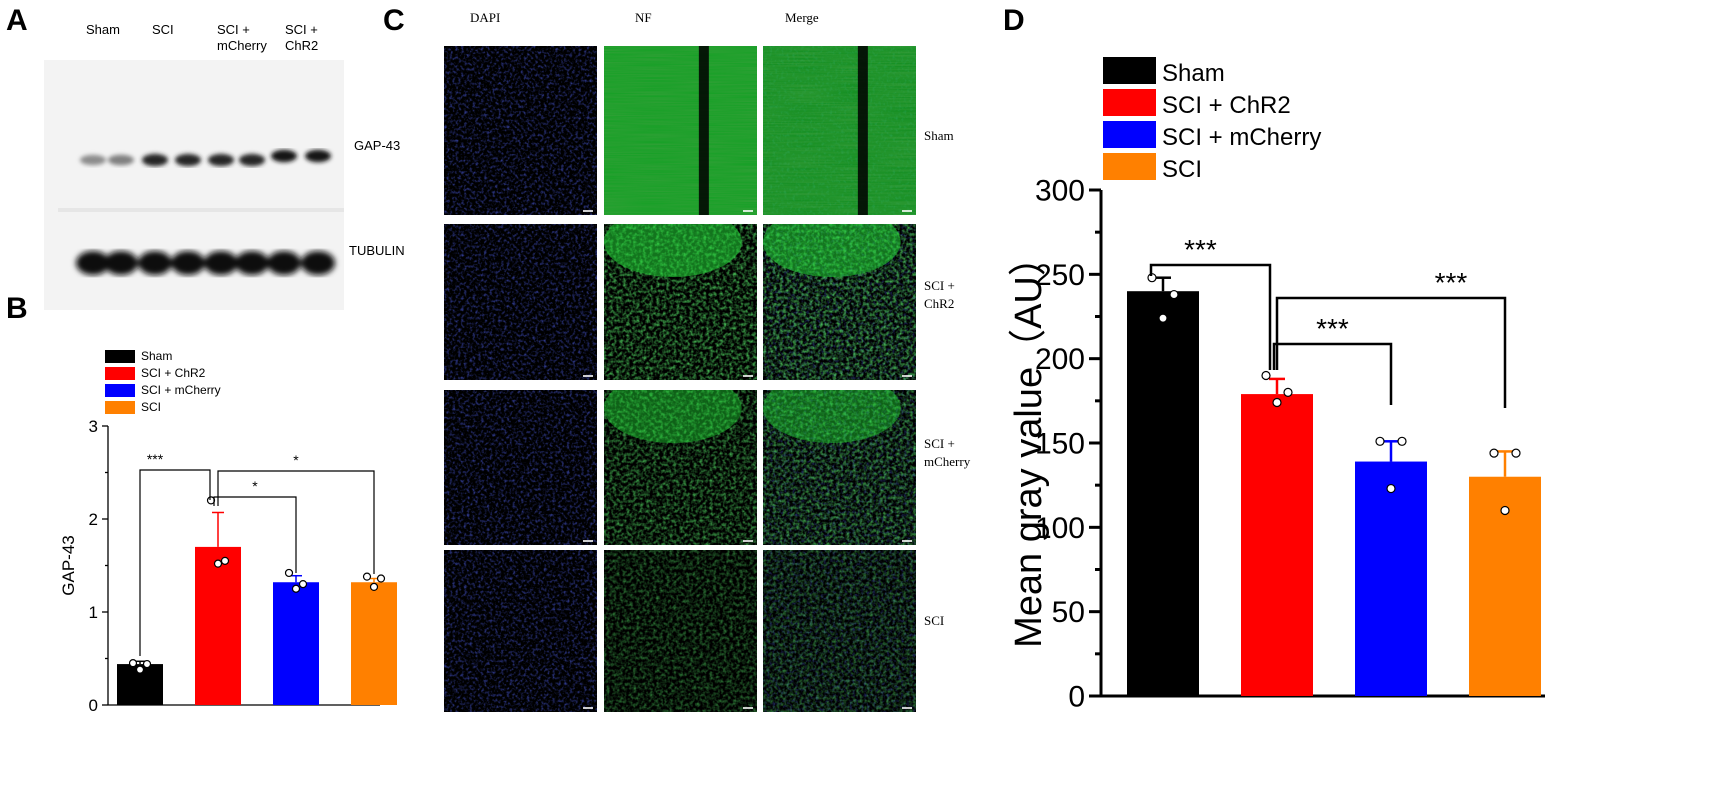  Describe the element at coordinates (643, 17) in the screenshot. I see `micrograph-column-label: NF` at that location.